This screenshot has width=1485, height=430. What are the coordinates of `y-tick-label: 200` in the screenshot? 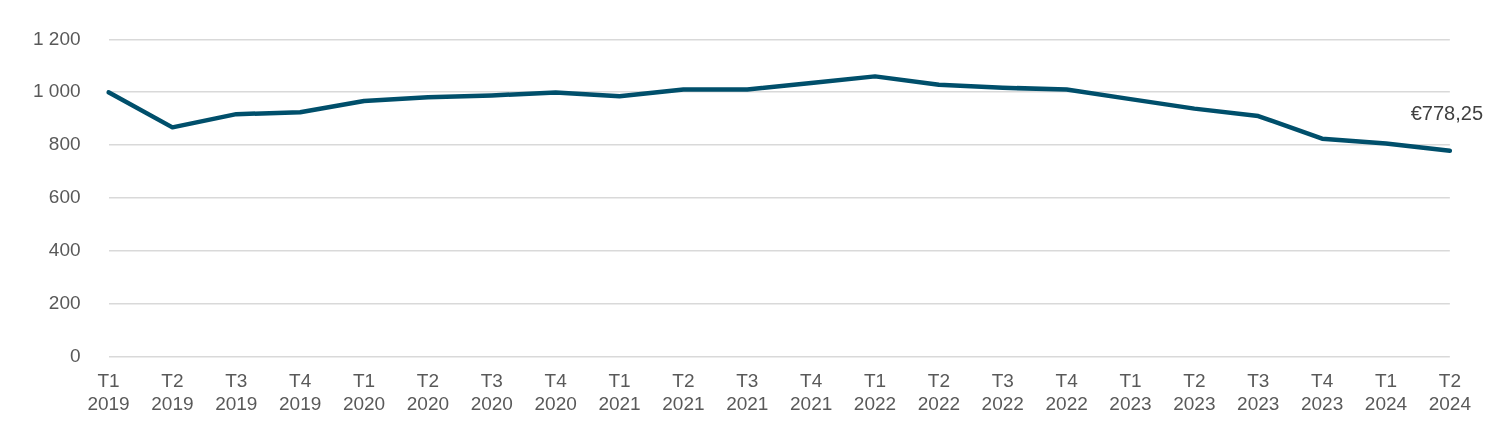 It's located at (64, 302).